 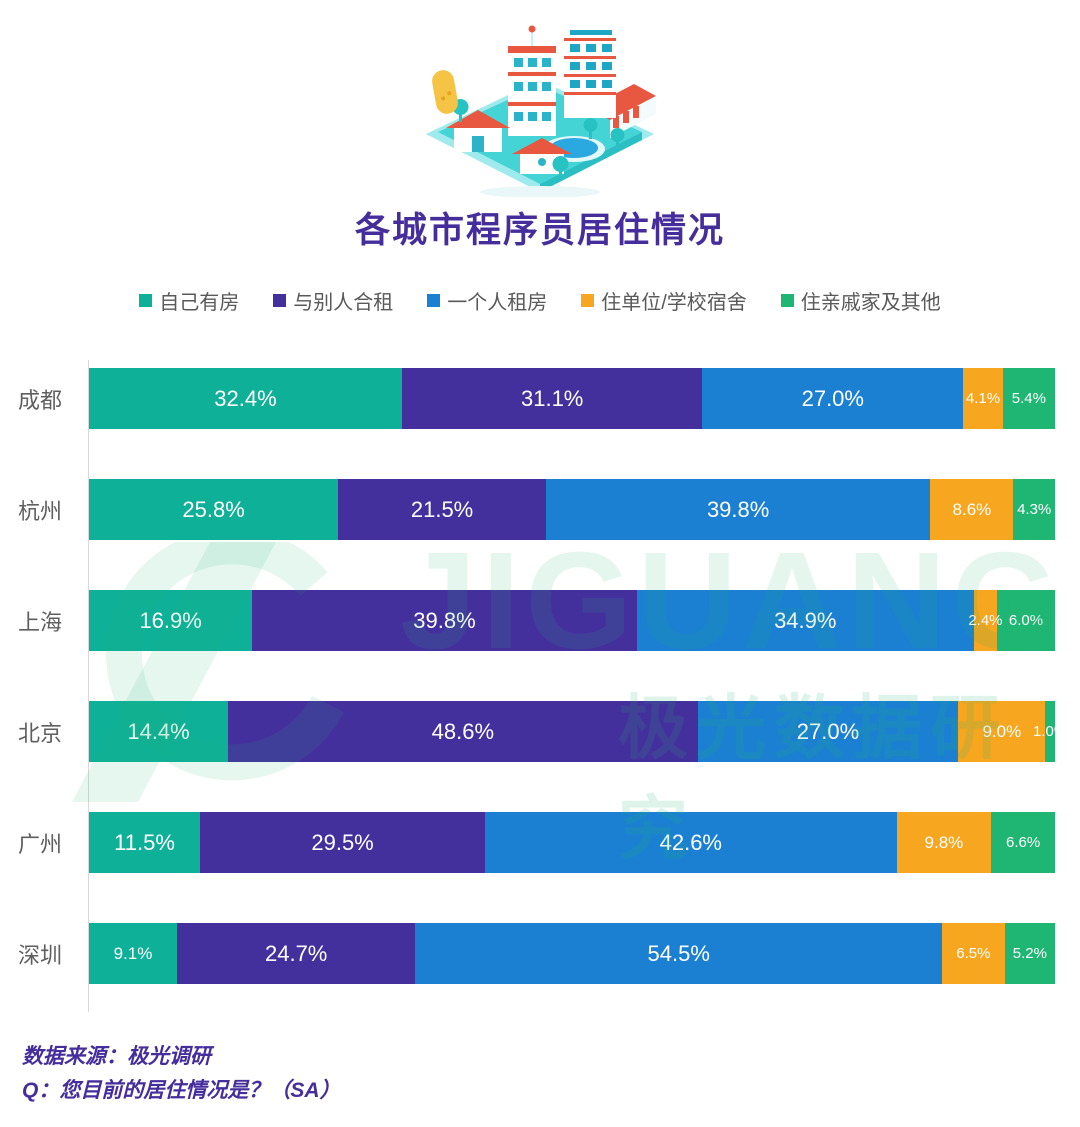 What do you see at coordinates (541, 111) in the screenshot?
I see `city-illustration-graphic` at bounding box center [541, 111].